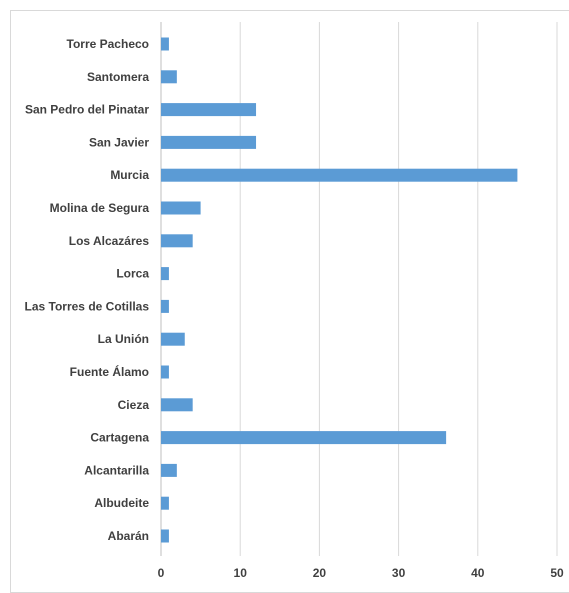 This screenshot has height=593, width=569. I want to click on category-label: Albudeite, so click(121, 503).